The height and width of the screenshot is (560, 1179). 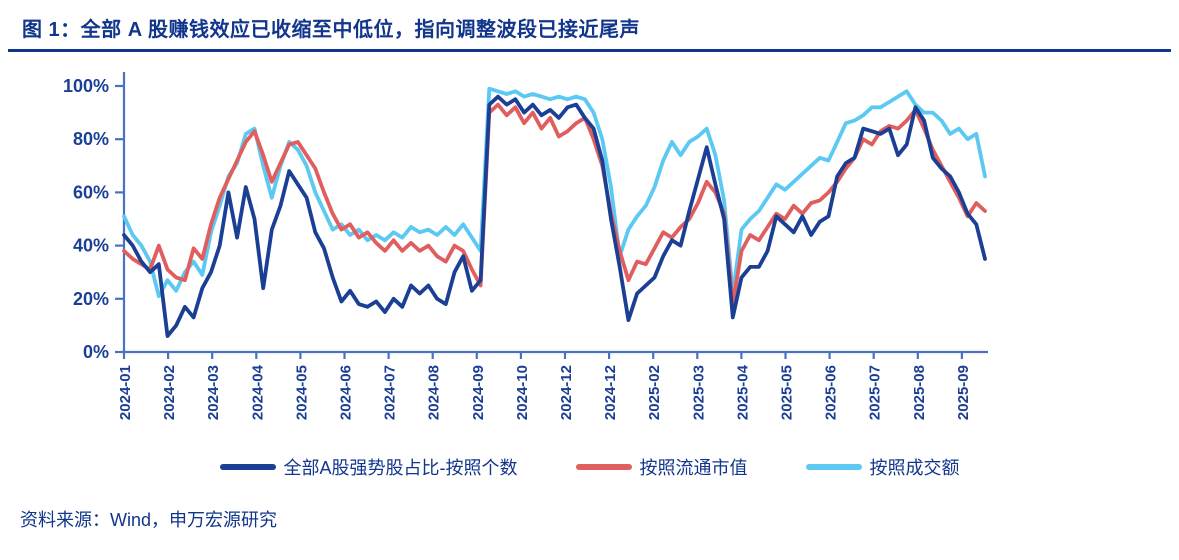 I want to click on source-attribution: 资料来源：Wind，申万宏源研究, so click(x=149, y=520).